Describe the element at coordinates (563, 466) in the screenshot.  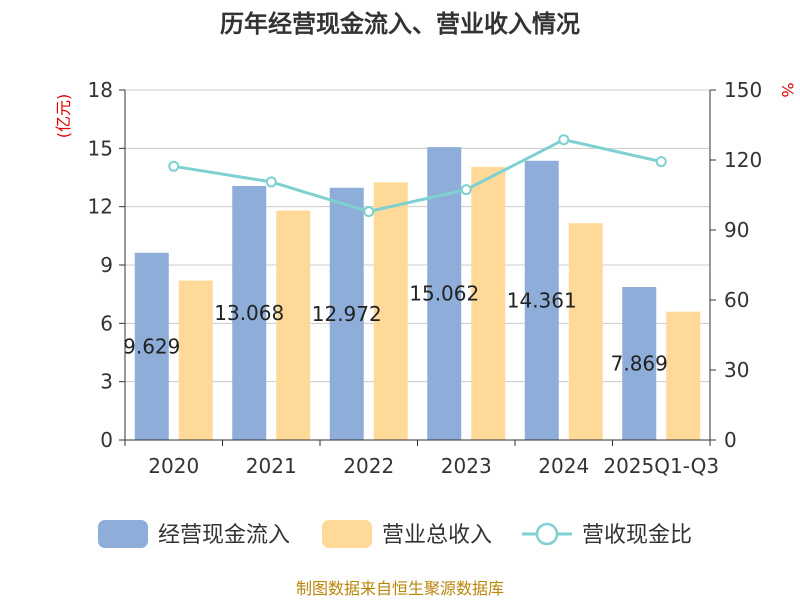
I see `x-tick-label: 2024` at that location.